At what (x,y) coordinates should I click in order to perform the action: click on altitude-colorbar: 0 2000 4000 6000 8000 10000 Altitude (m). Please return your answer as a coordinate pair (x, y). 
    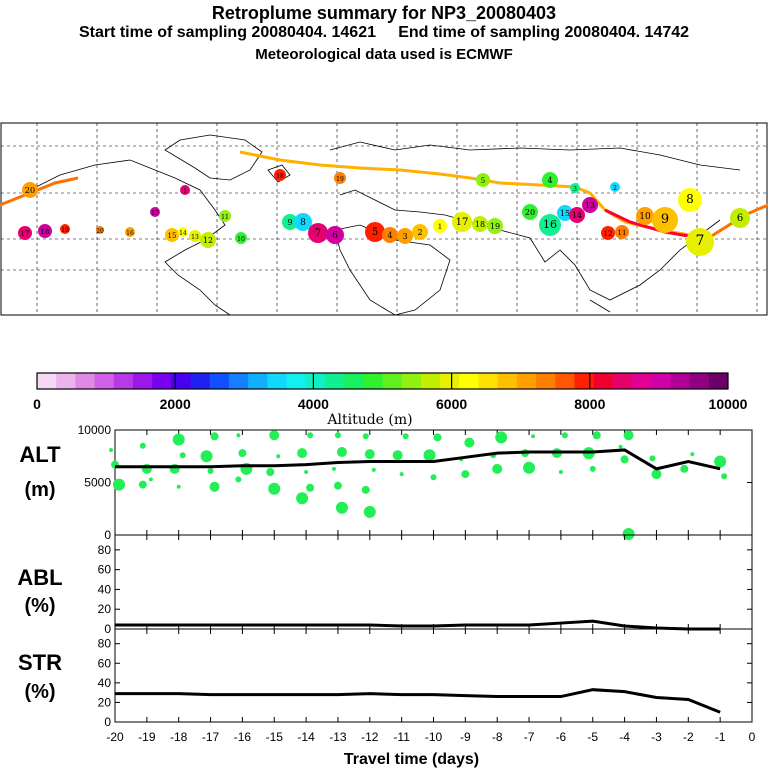
    Looking at the image, I should click on (390, 400).